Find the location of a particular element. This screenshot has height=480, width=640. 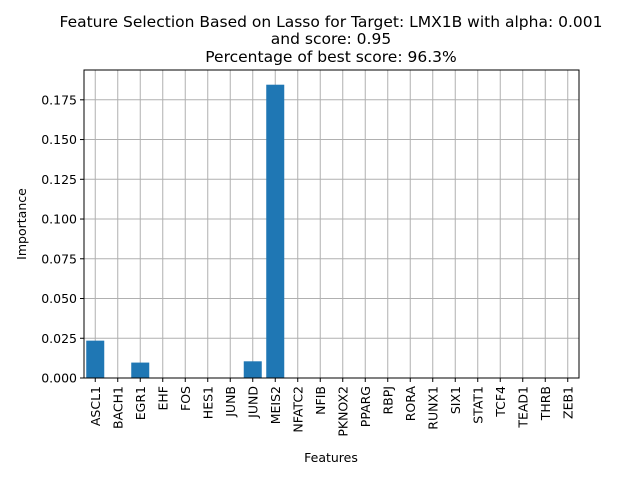

x-tick-label: FOS is located at coordinates (185, 398).